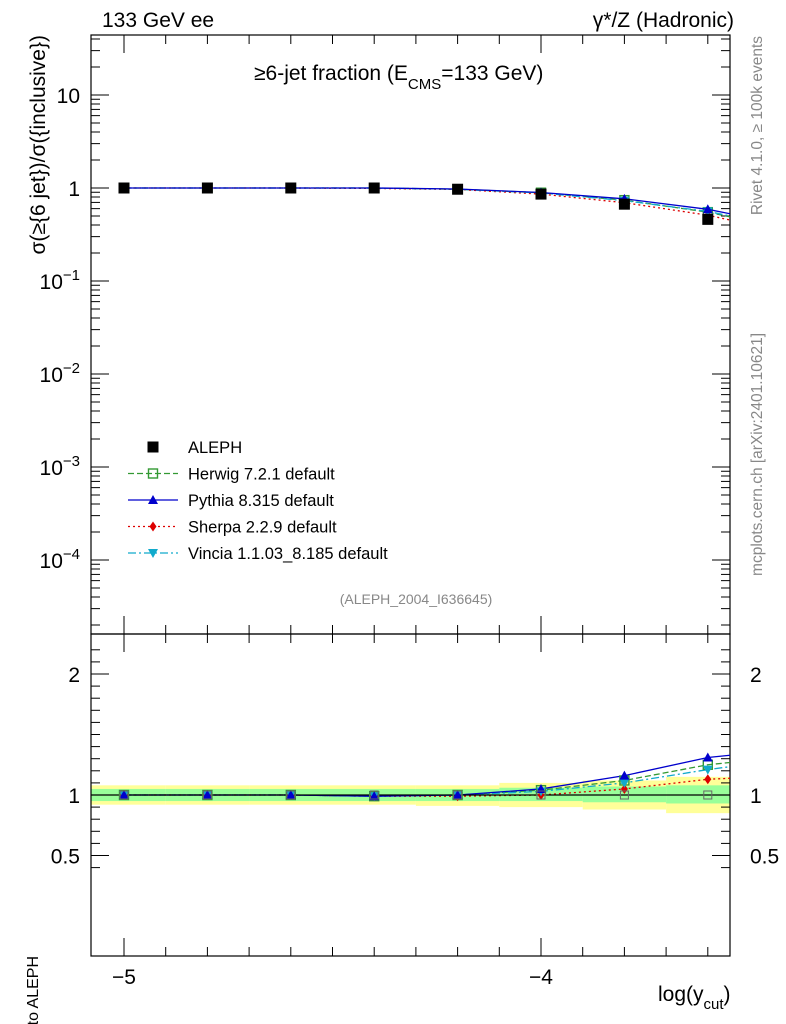 The width and height of the screenshot is (786, 1024). I want to click on header-right: γ*/Z (Hadronic), so click(663, 20).